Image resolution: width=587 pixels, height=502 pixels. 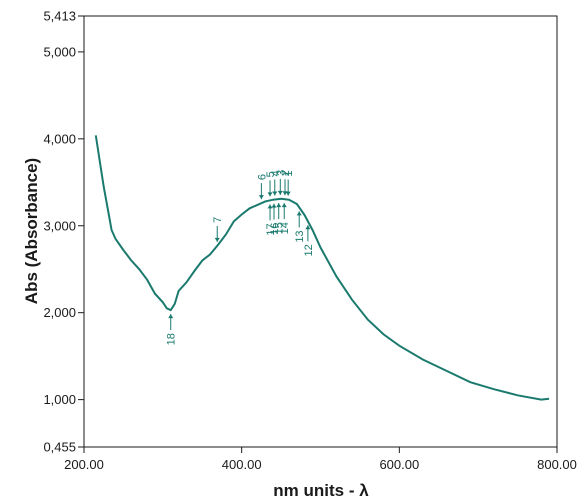 What do you see at coordinates (59, 447) in the screenshot?
I see `y-tick-label: 0,455` at bounding box center [59, 447].